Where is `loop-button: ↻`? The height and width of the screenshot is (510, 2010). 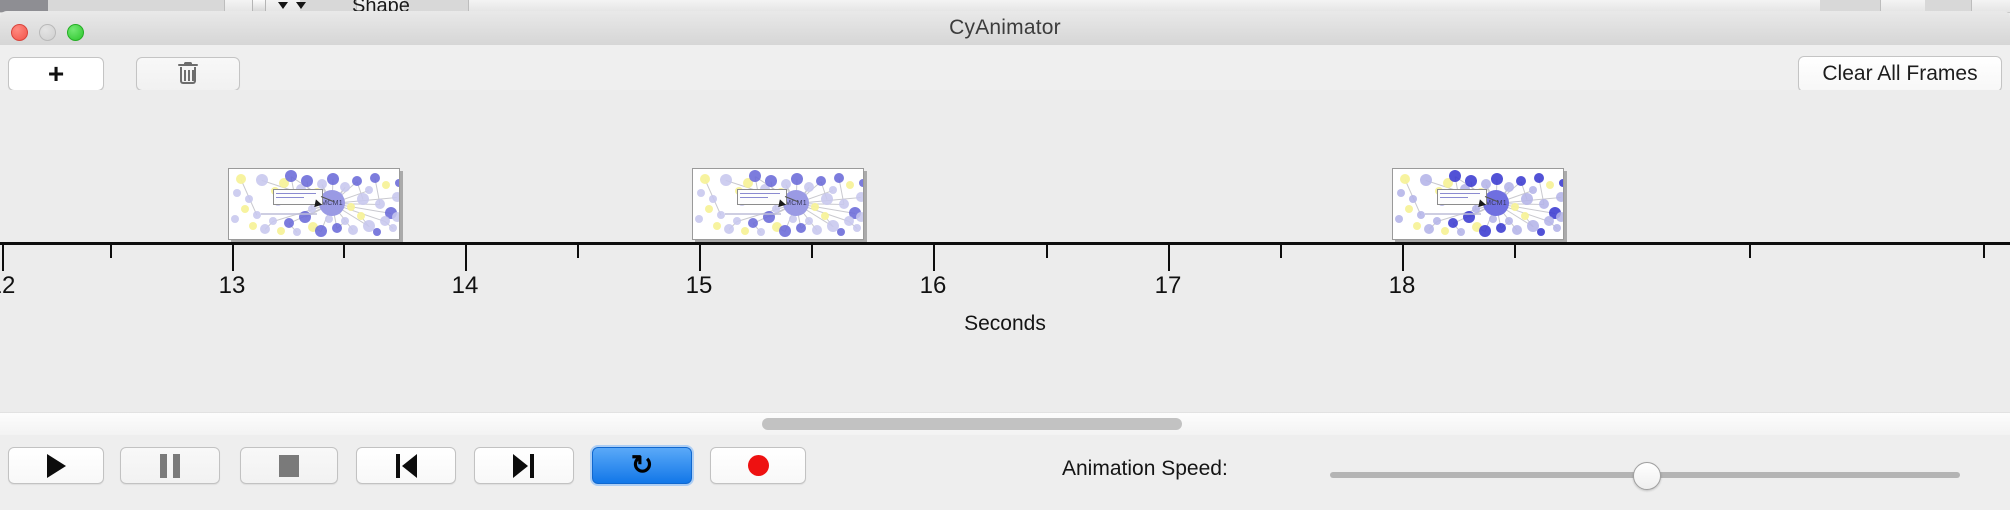
loop-button: ↻ is located at coordinates (642, 465).